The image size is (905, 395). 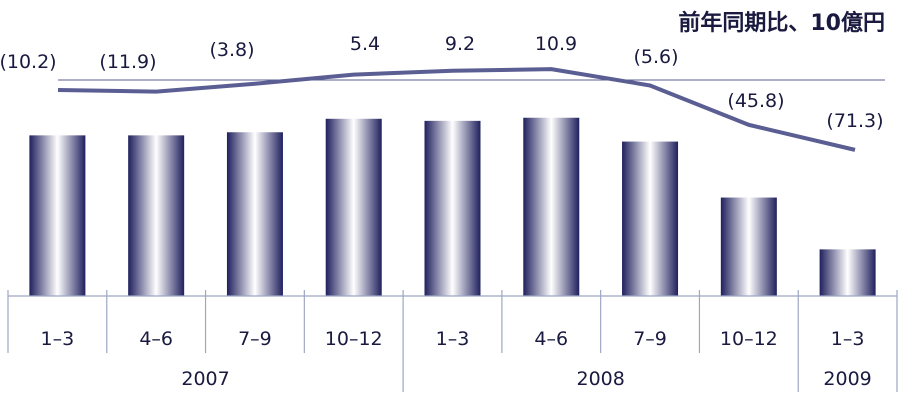 What do you see at coordinates (460, 44) in the screenshot?
I see `line-data-label-5: 9.2` at bounding box center [460, 44].